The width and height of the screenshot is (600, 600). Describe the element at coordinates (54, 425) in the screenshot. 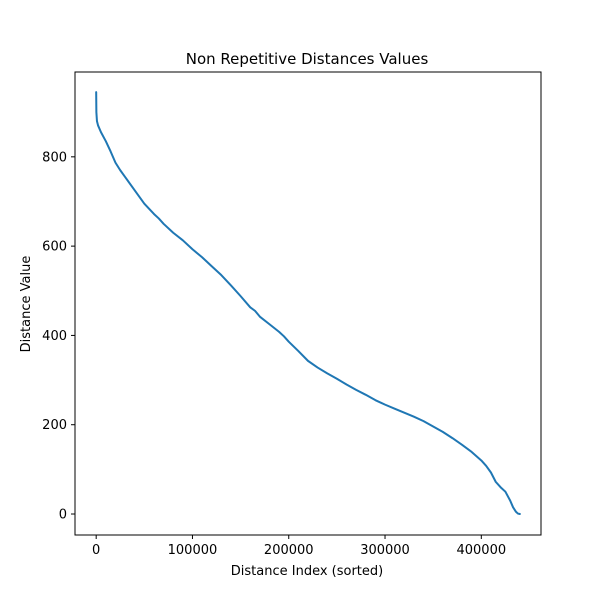

I see `y-tick-label: 200` at that location.